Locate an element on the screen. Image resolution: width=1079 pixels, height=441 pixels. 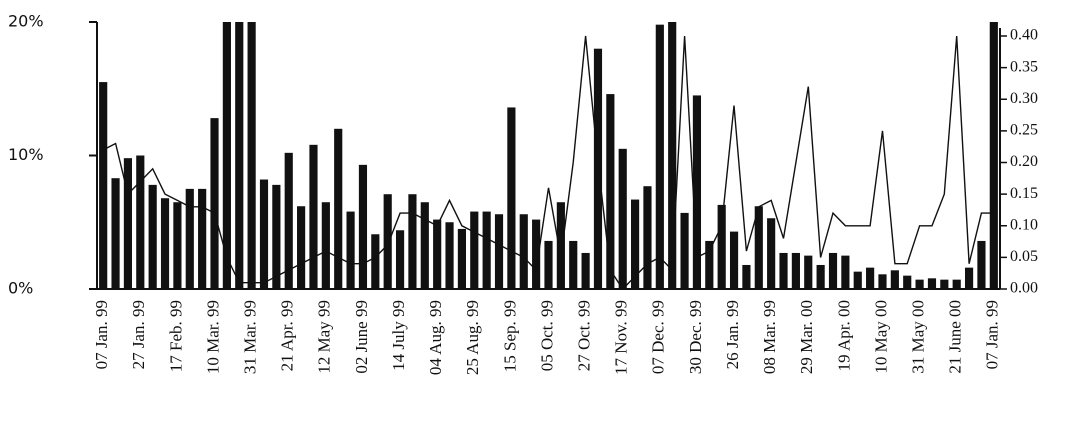
x-tick-label: 27 Jan. 99 is located at coordinates (138, 334).